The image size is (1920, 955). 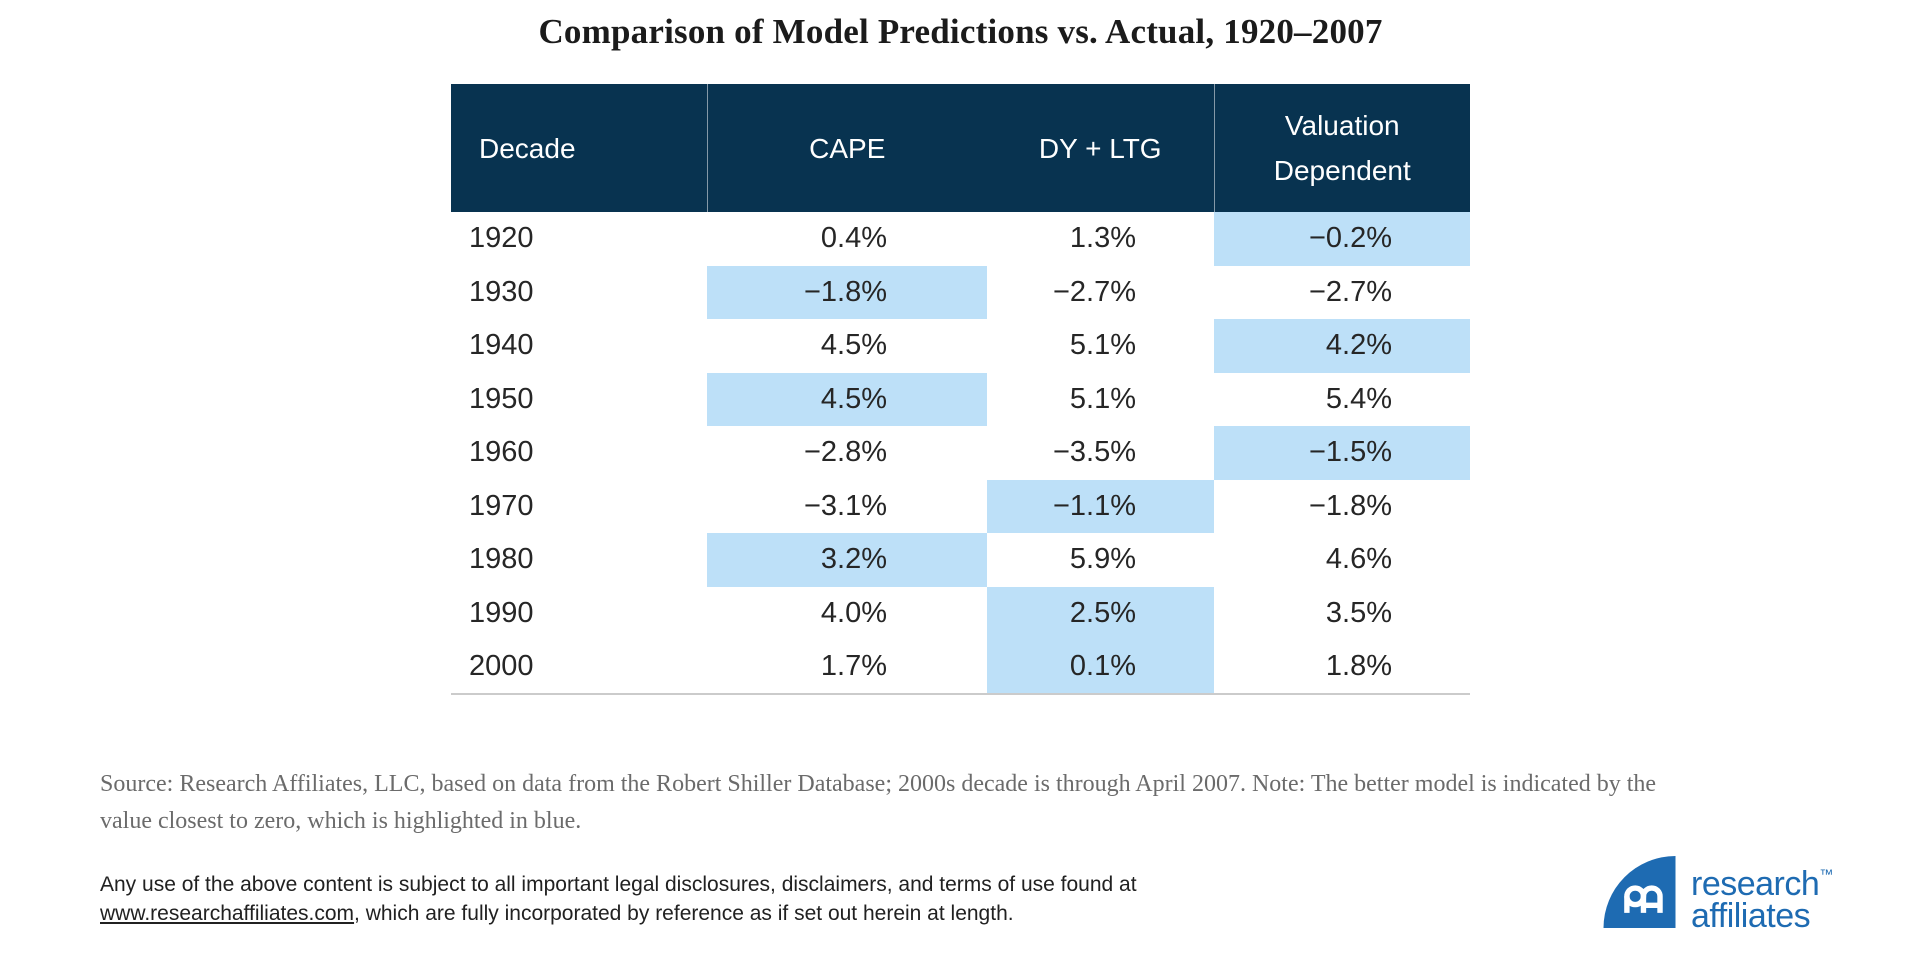 I want to click on table-row: 2000 1.7% 0.1% 1.8%, so click(x=960, y=667).